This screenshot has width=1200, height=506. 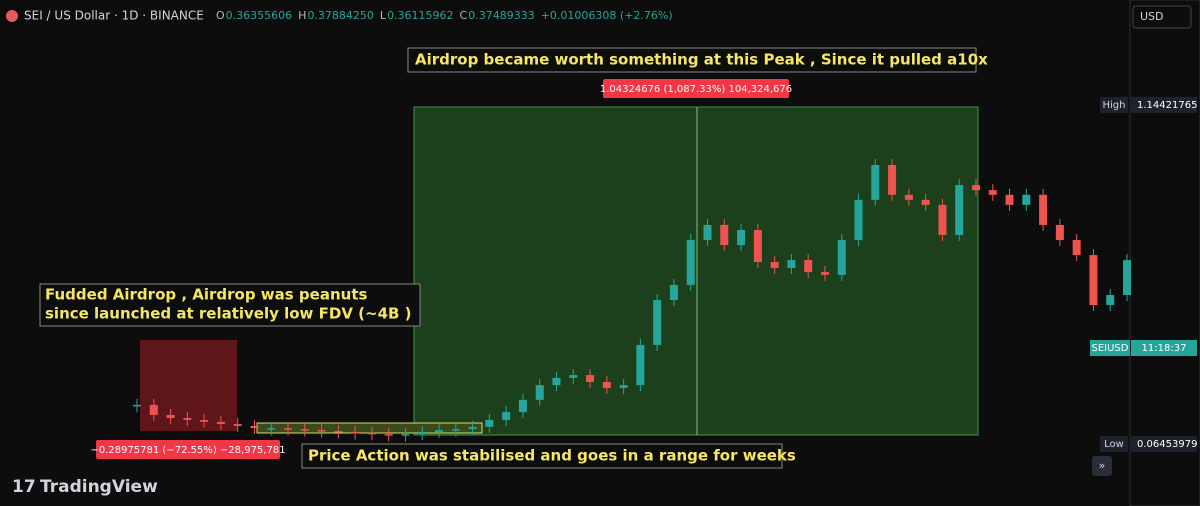 I want to click on loss-box, so click(x=188, y=385).